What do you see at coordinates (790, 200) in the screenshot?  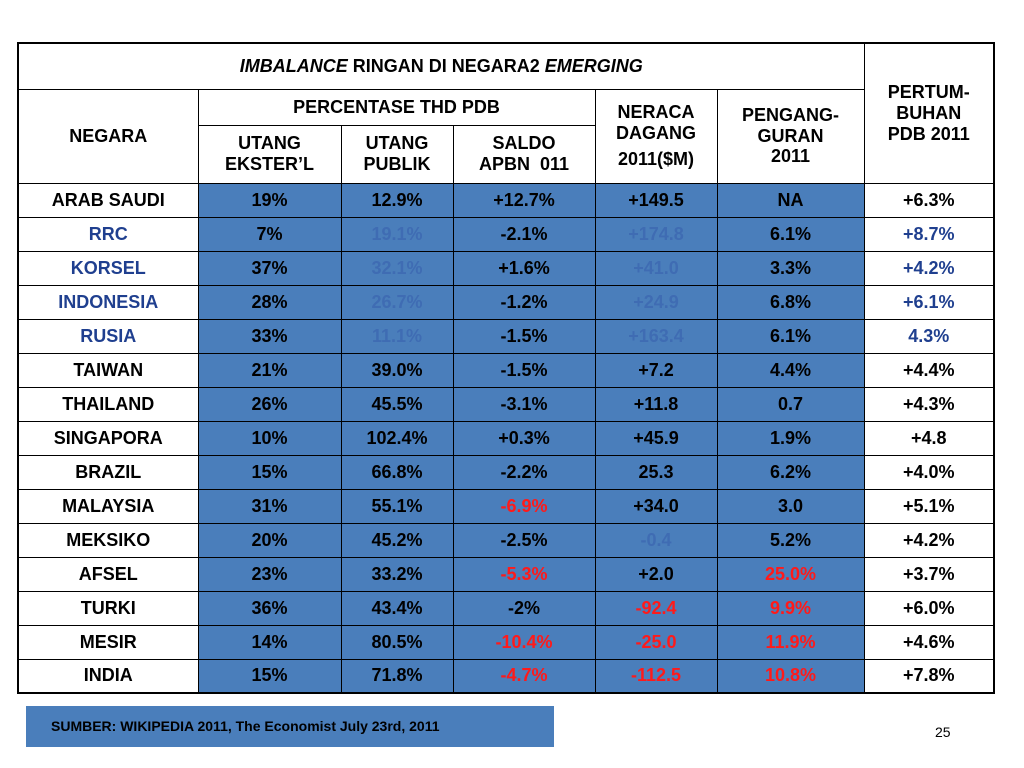 I see `cell-pengangguran: NA` at bounding box center [790, 200].